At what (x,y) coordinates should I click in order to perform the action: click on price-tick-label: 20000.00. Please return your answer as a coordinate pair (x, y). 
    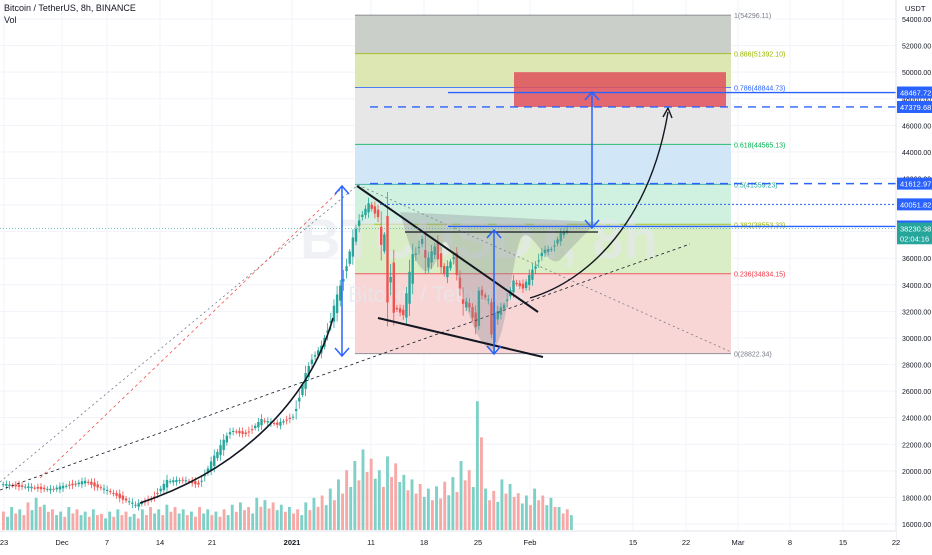
    Looking at the image, I should click on (916, 472).